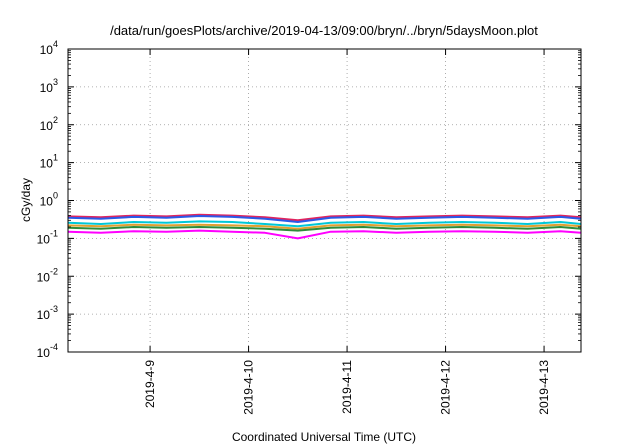 This screenshot has height=448, width=640. I want to click on x-tick-label: 2019-4-11, so click(347, 387).